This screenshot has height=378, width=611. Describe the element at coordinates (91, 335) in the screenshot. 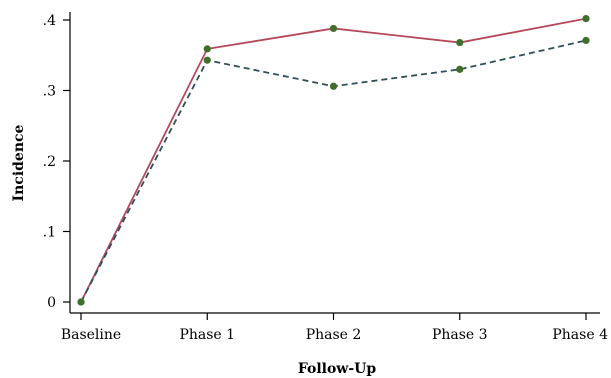

I see `x-tick-label: Baseline` at that location.